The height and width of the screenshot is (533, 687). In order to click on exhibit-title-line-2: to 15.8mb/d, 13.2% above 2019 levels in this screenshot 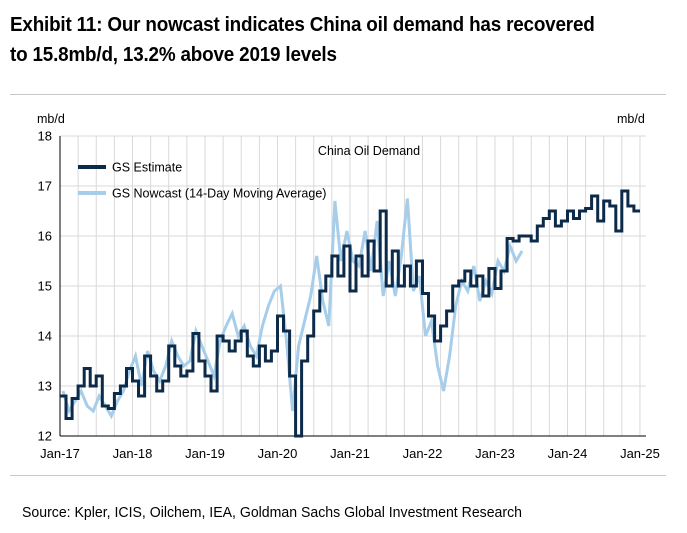, I will do `click(173, 54)`.